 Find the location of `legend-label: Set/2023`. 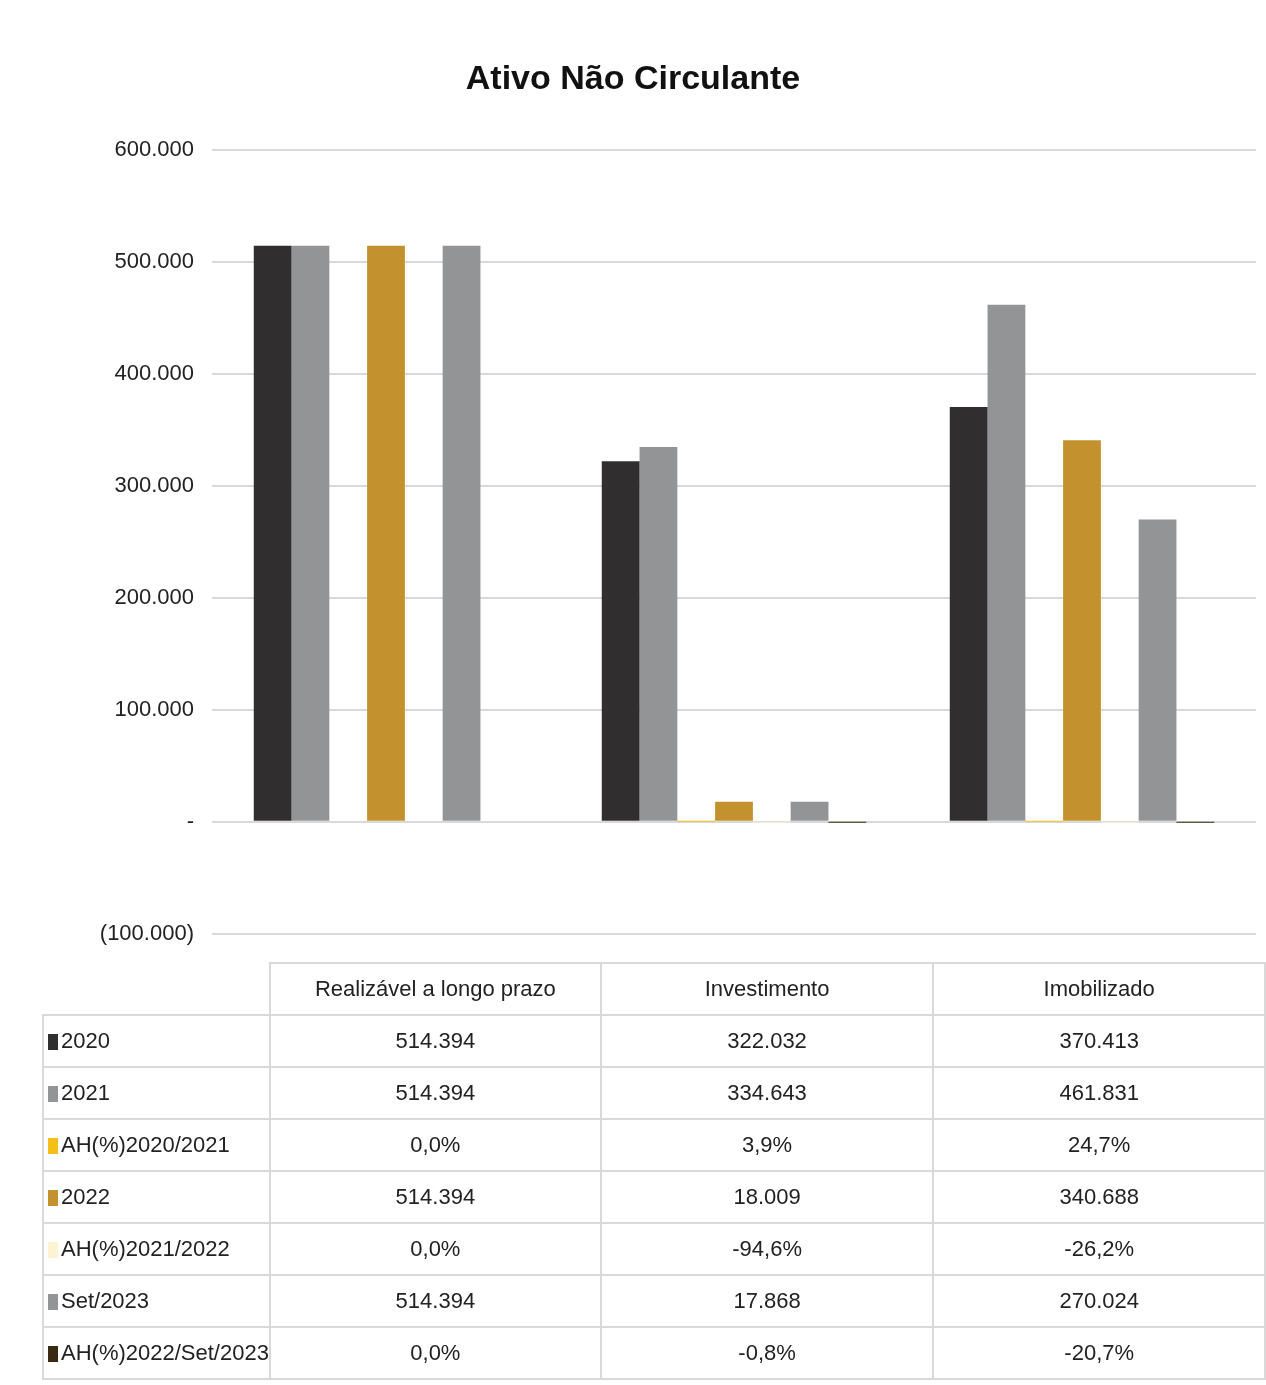

legend-label: Set/2023 is located at coordinates (156, 1301).